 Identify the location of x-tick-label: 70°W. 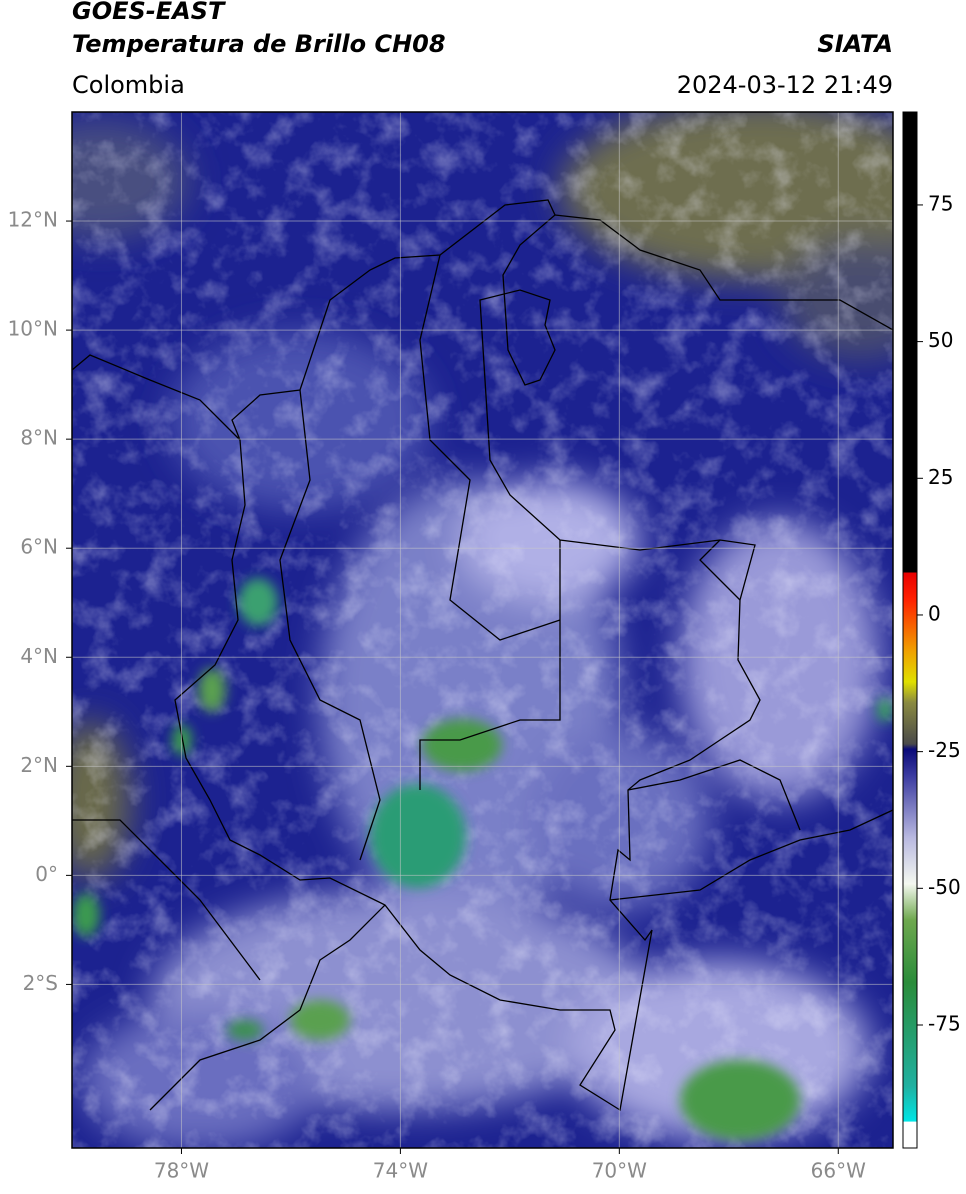
(619, 1171).